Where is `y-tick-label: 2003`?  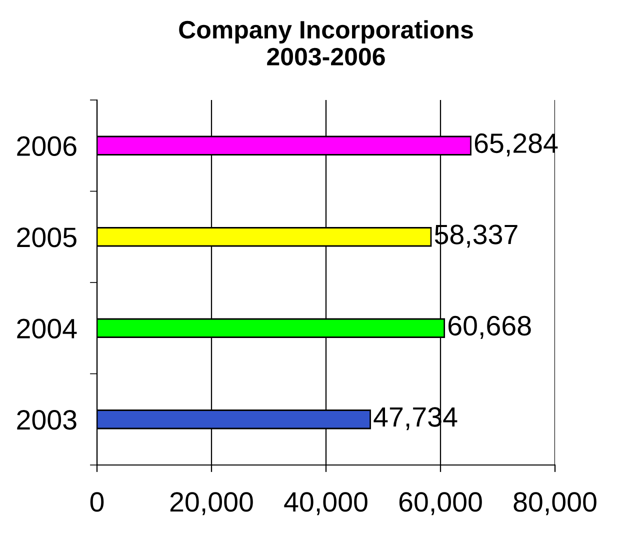
y-tick-label: 2003 is located at coordinates (46, 420).